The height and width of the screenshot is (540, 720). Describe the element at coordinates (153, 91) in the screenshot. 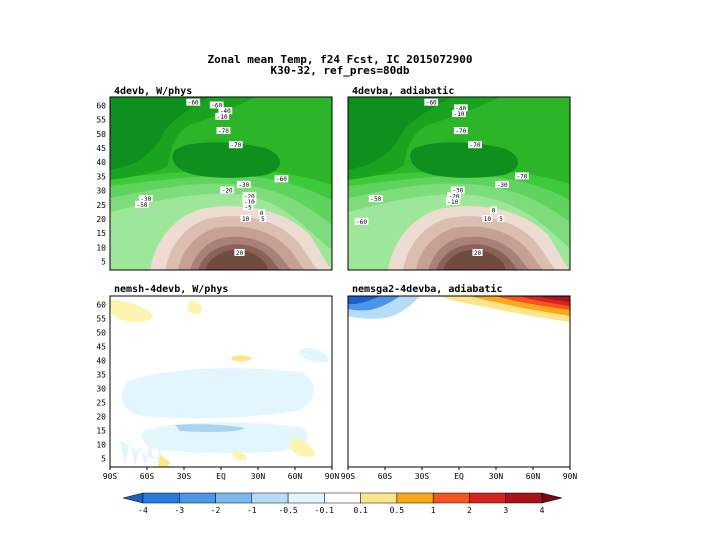

I see `panel-title: 4devb, W/phys` at that location.